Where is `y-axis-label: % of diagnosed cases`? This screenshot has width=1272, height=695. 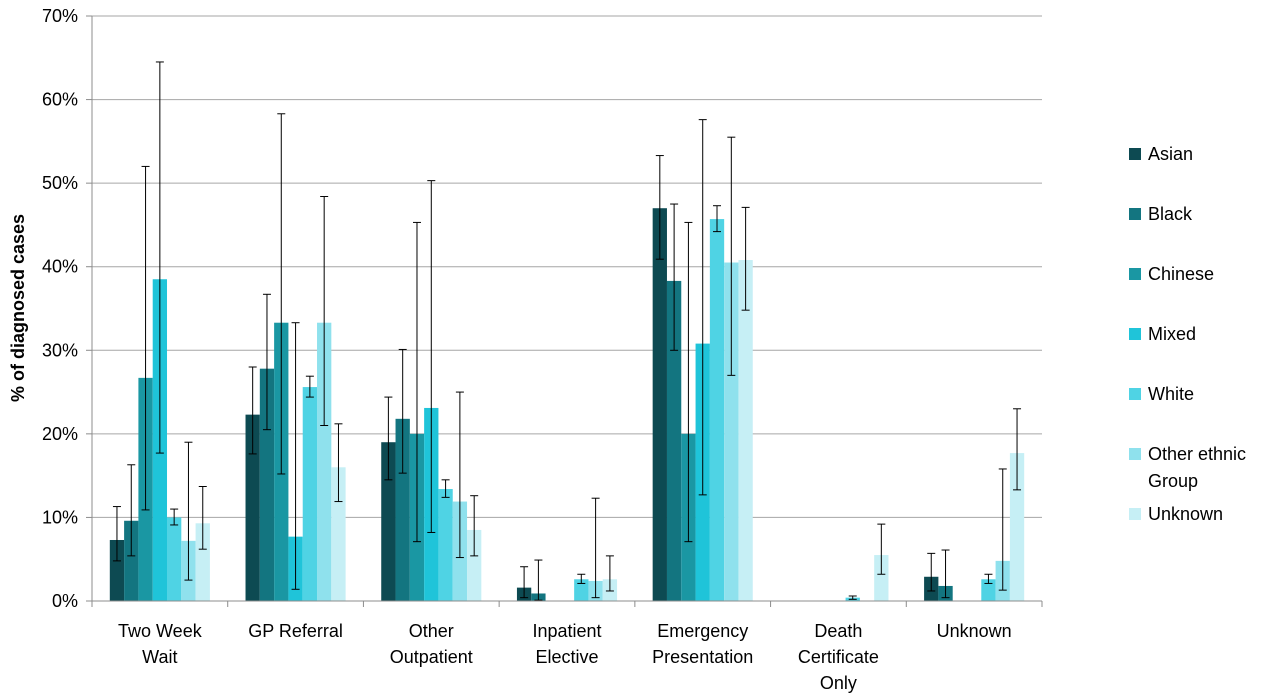 y-axis-label: % of diagnosed cases is located at coordinates (18, 308).